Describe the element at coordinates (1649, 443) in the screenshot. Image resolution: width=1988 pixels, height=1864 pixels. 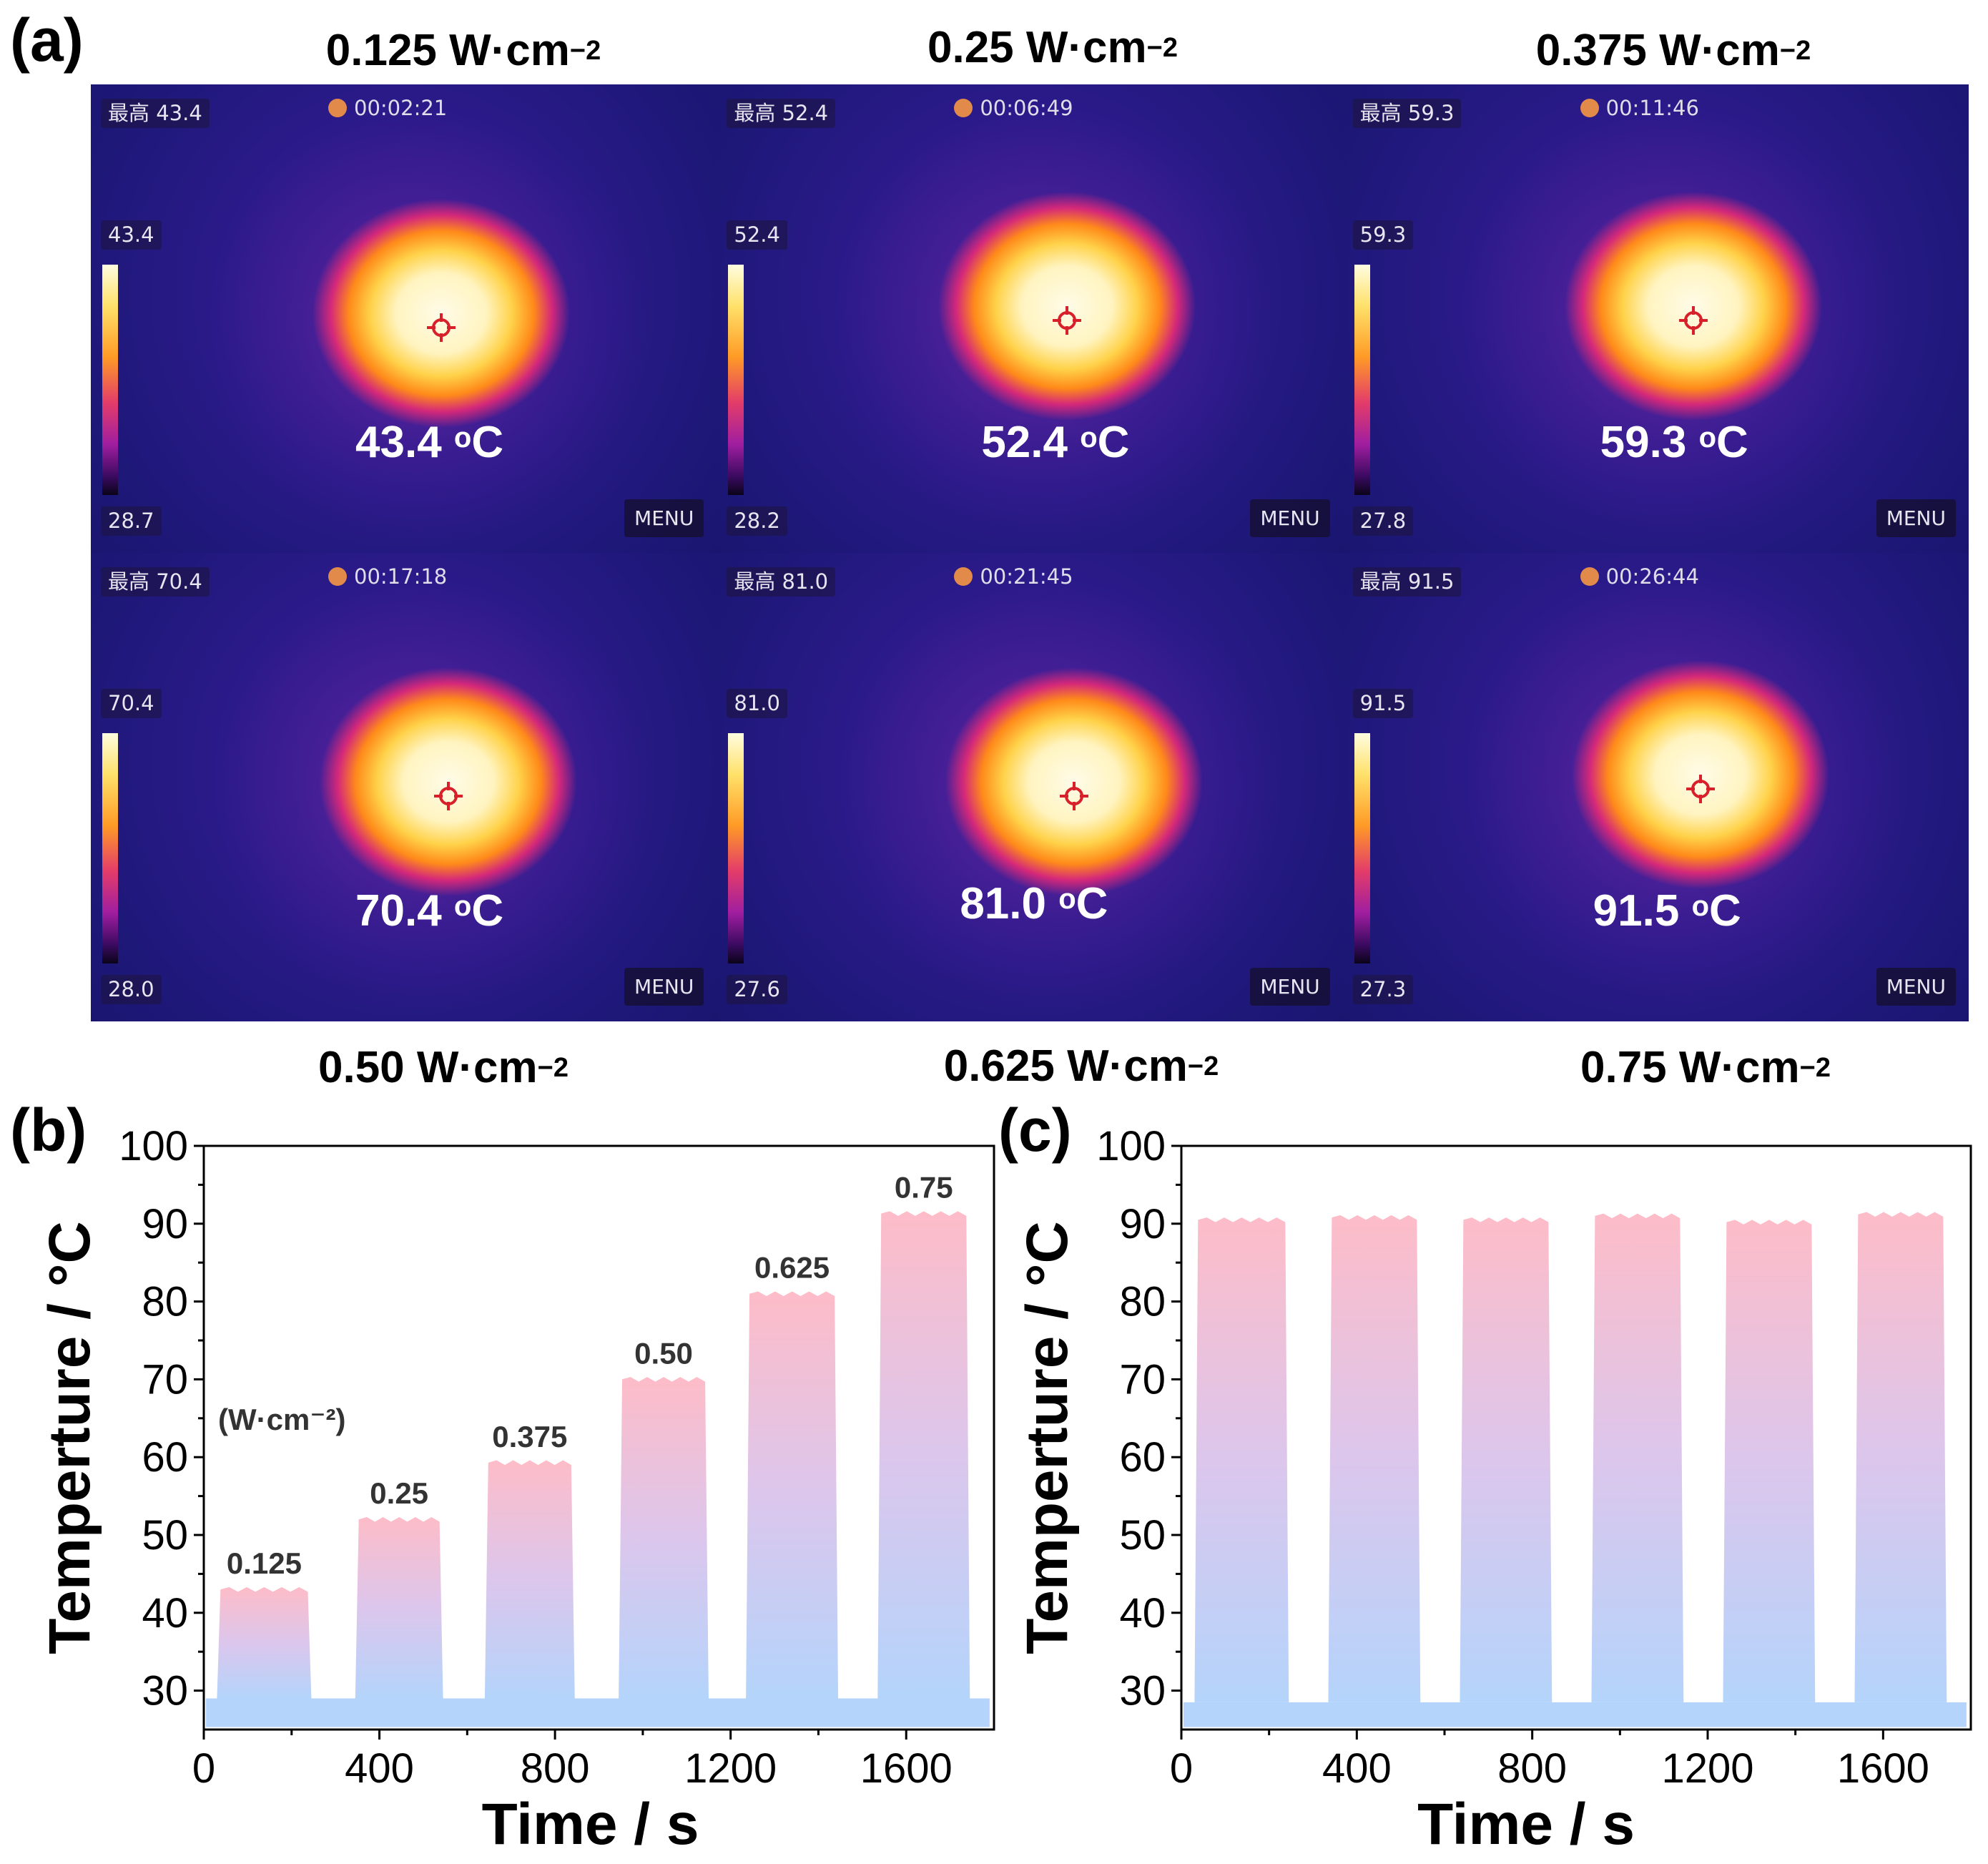
I see `peak-temperature-value: 59.3` at that location.